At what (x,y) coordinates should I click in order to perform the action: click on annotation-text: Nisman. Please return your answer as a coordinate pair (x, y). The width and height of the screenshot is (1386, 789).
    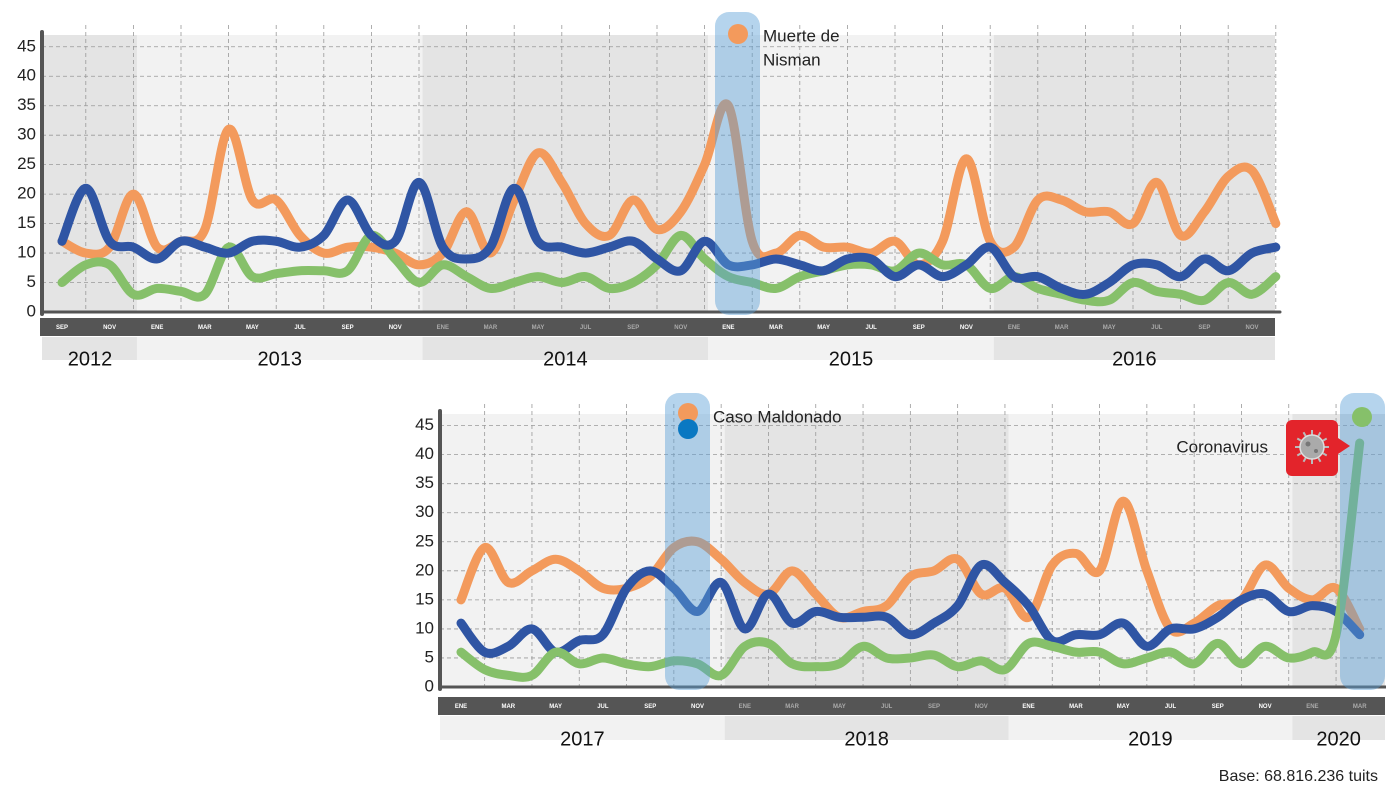
    Looking at the image, I should click on (792, 59).